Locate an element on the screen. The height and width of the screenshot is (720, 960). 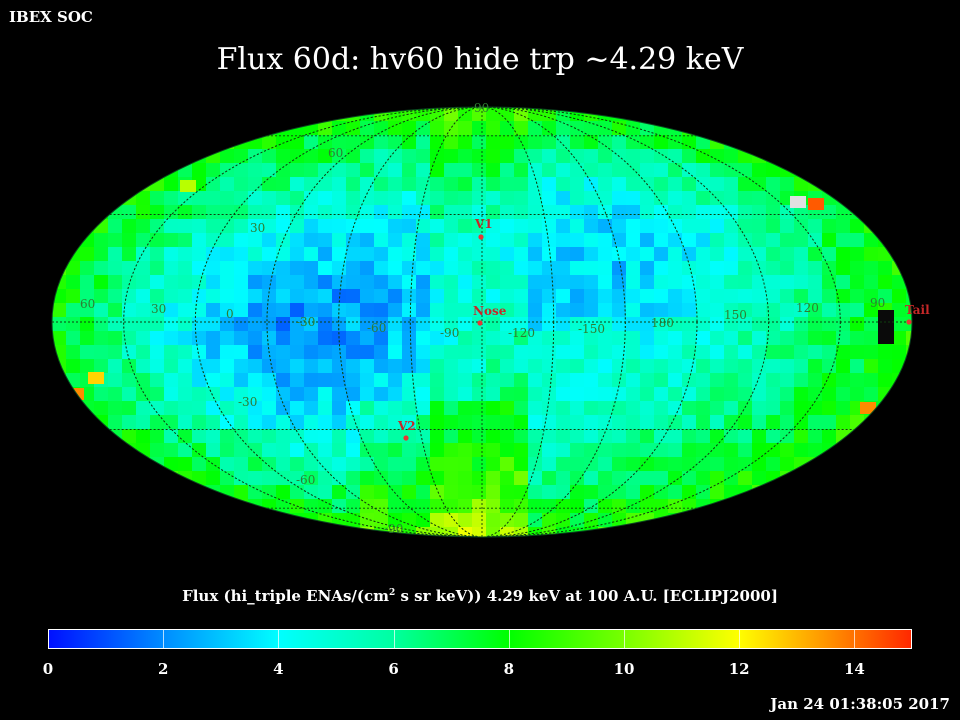
lat-label-90n: 90 is located at coordinates (481, 108).